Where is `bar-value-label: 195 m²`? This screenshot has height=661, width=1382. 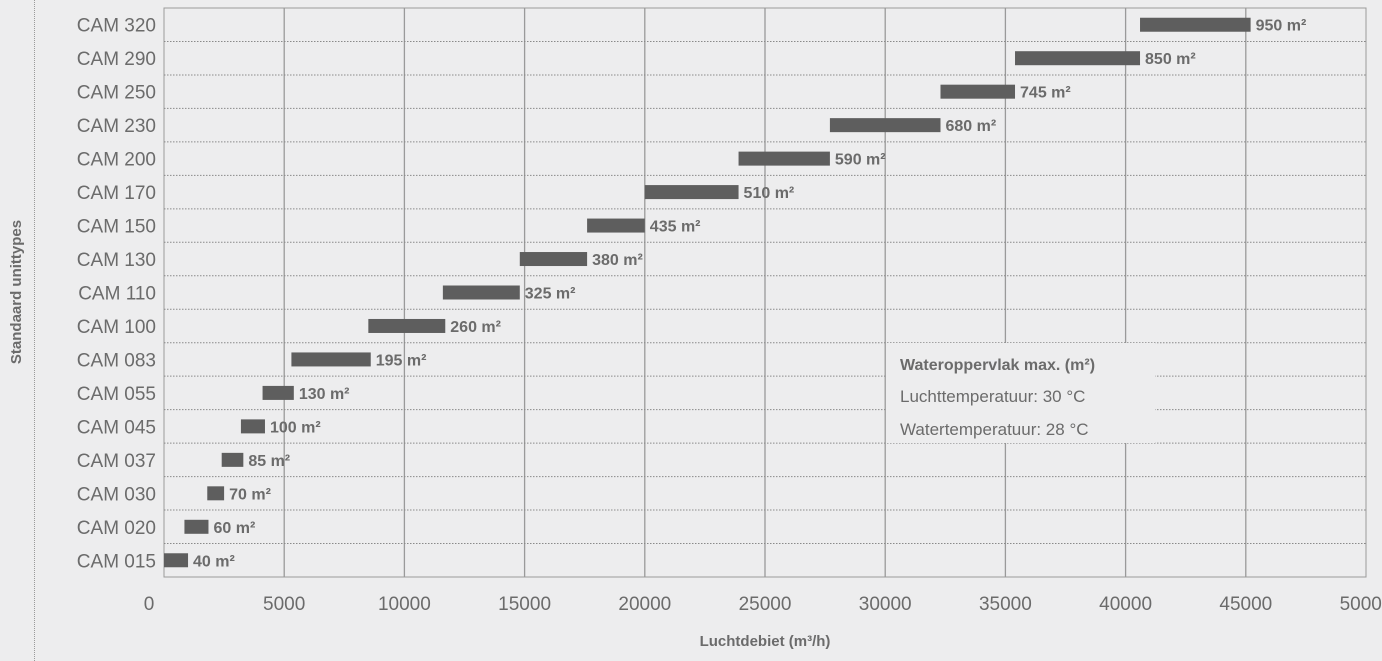
bar-value-label: 195 m² is located at coordinates (401, 360).